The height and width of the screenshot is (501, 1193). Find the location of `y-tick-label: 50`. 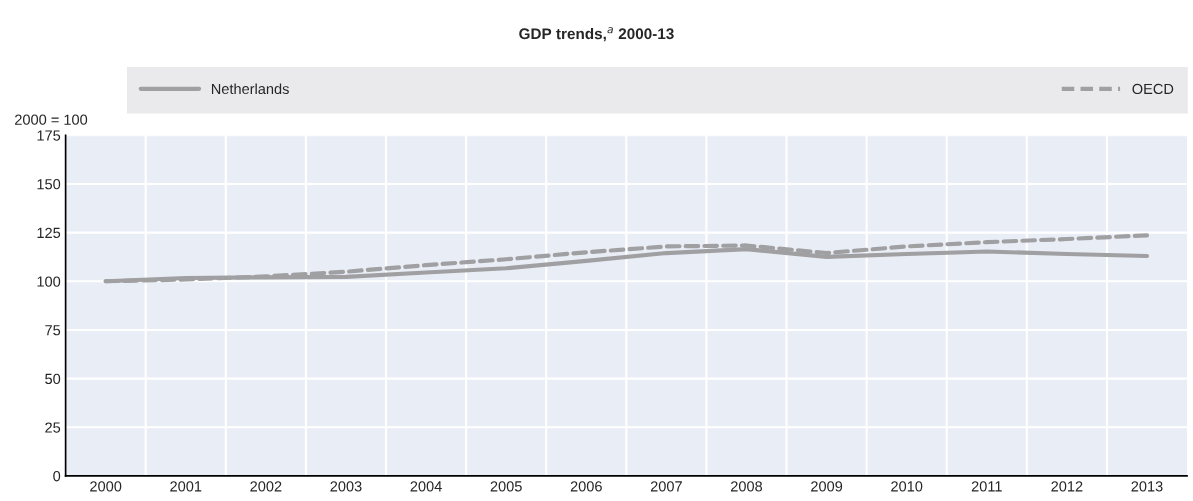

y-tick-label: 50 is located at coordinates (53, 379).